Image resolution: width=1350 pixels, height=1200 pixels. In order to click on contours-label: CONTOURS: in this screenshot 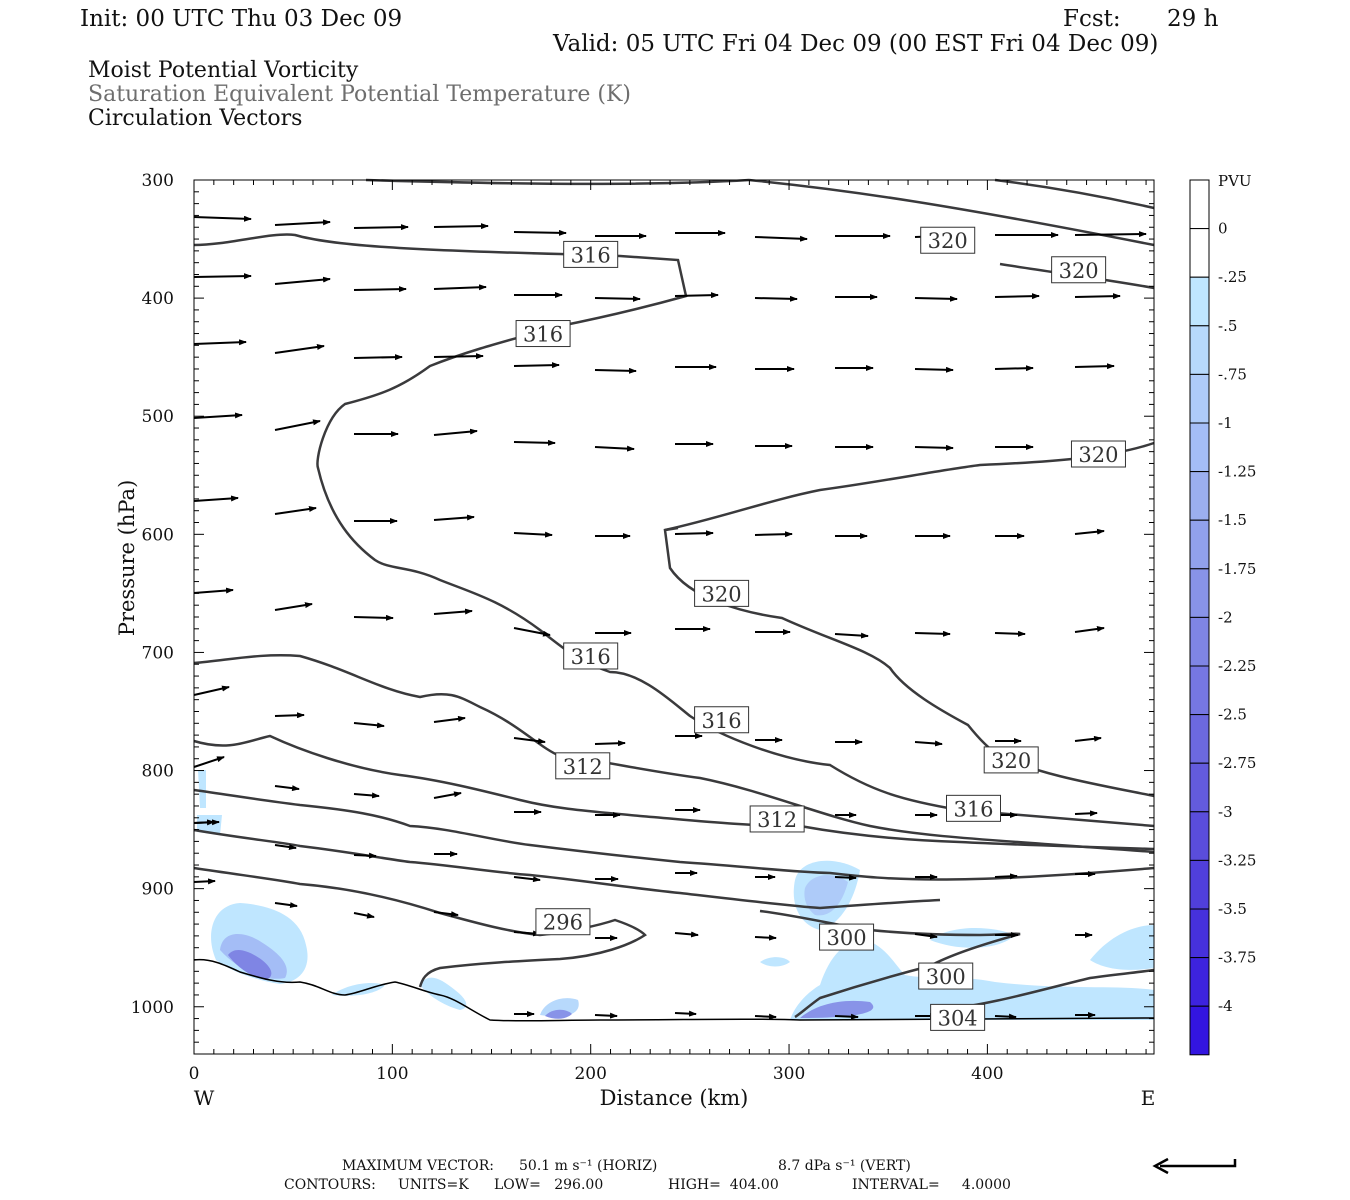, I will do `click(330, 1185)`.